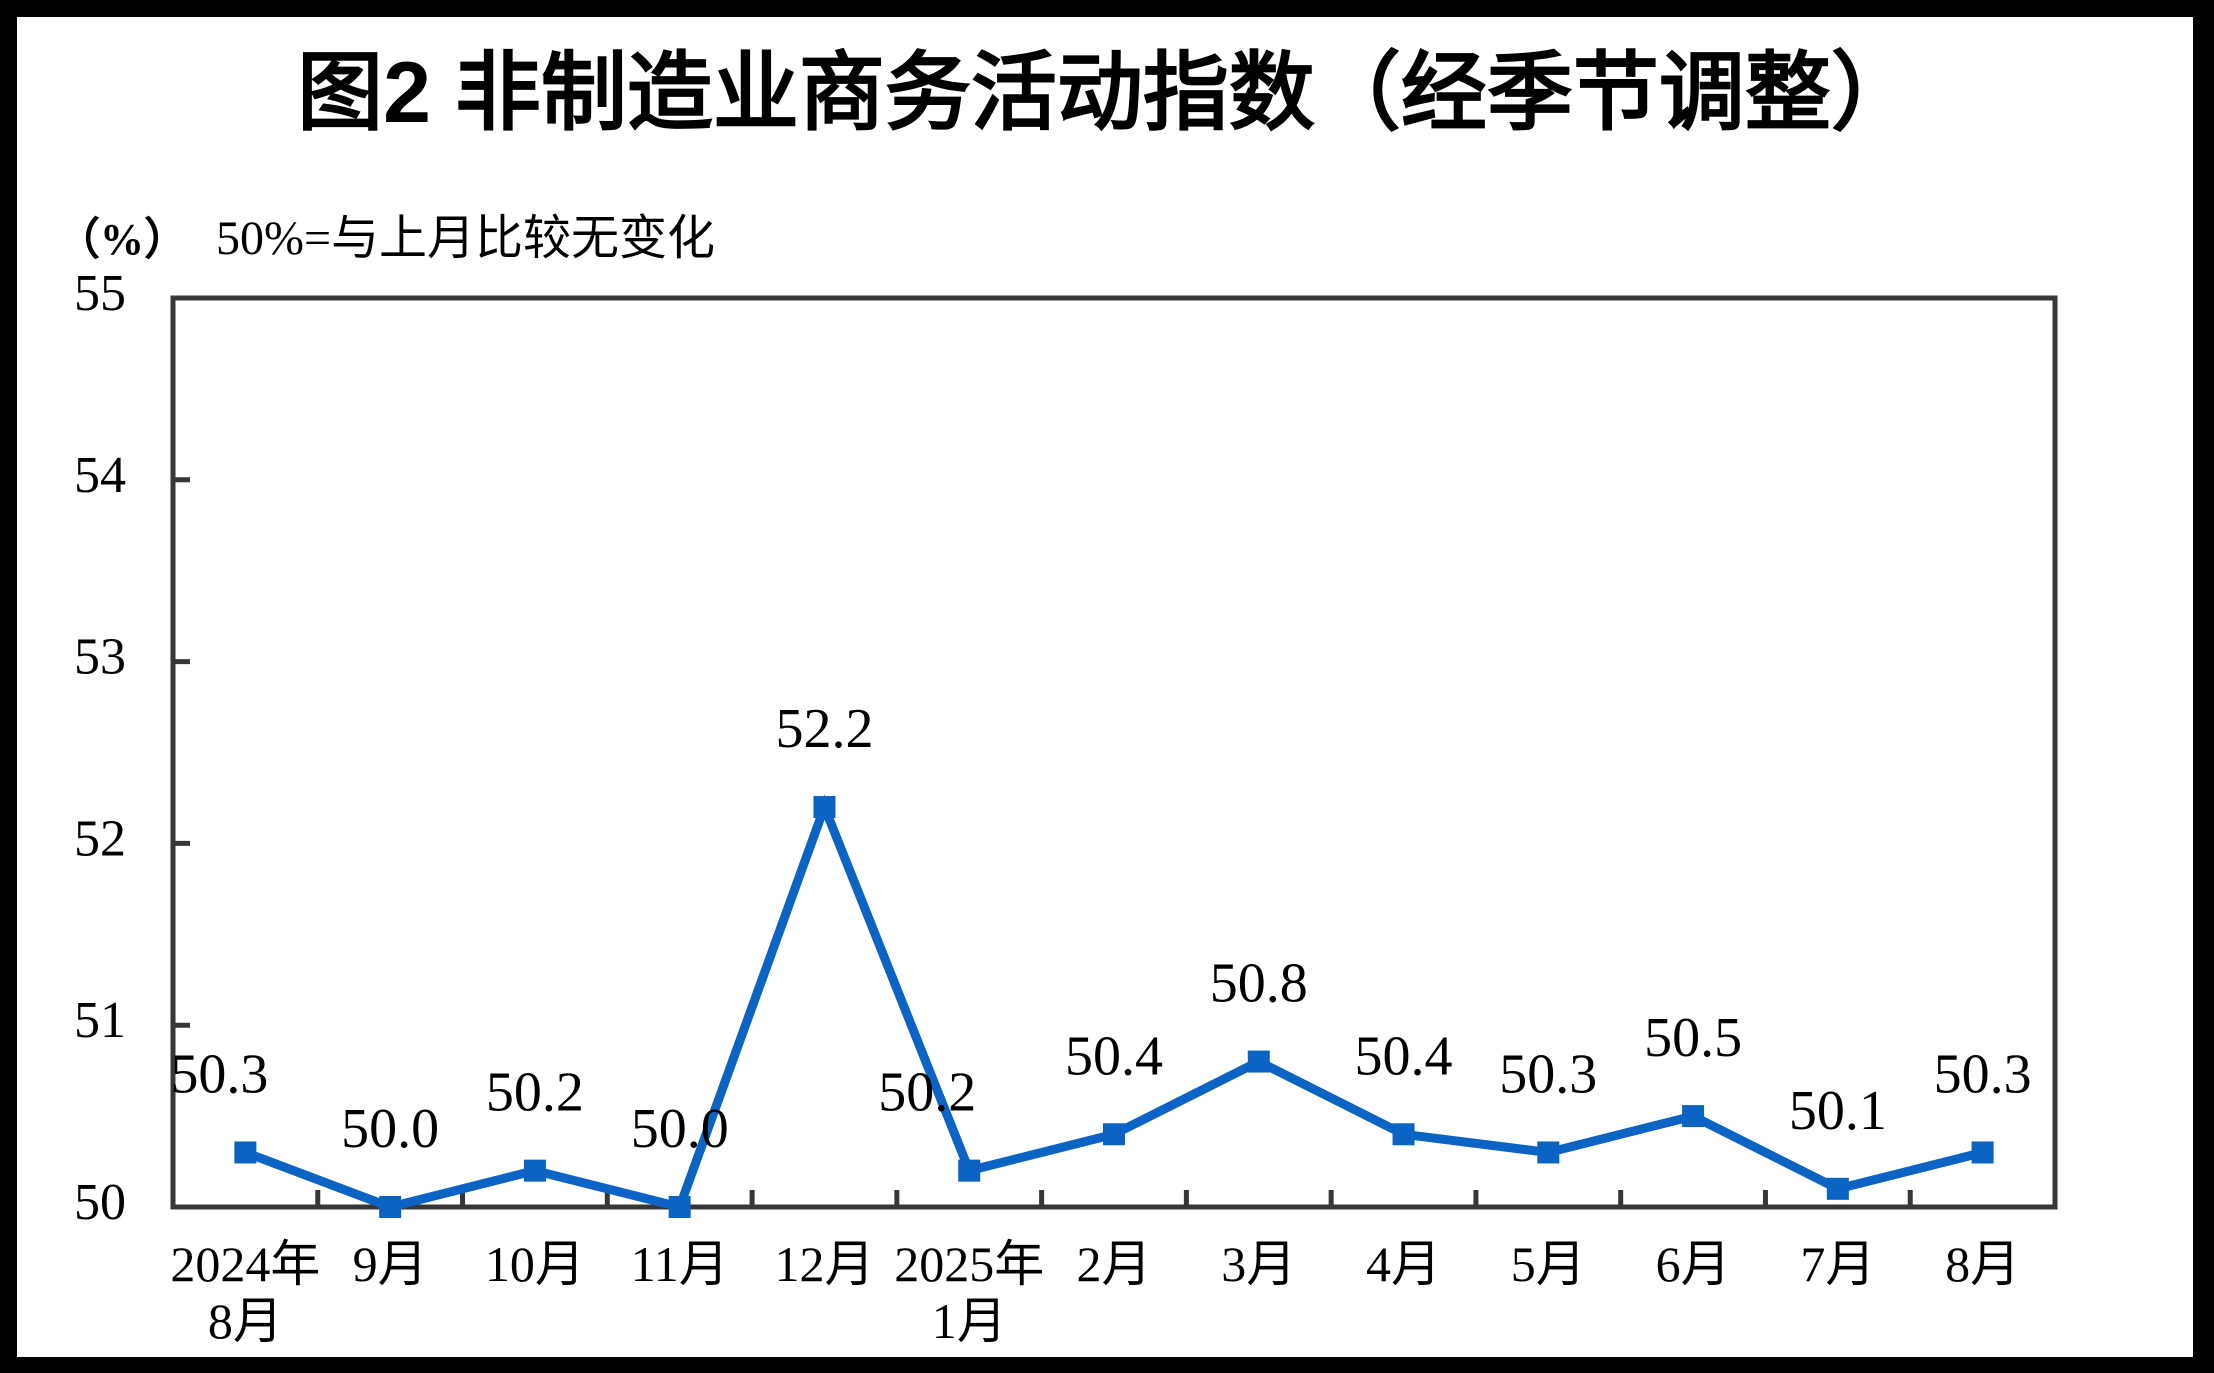 This screenshot has width=2214, height=1373. What do you see at coordinates (1837, 1264) in the screenshot?
I see `x-category-label: 7月` at bounding box center [1837, 1264].